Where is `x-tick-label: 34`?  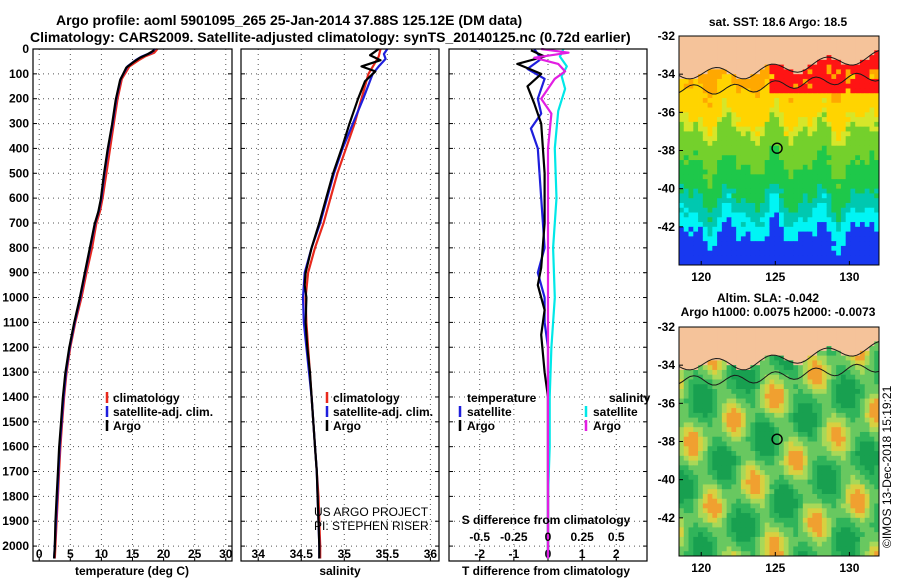
x-tick-label: 34 is located at coordinates (259, 554).